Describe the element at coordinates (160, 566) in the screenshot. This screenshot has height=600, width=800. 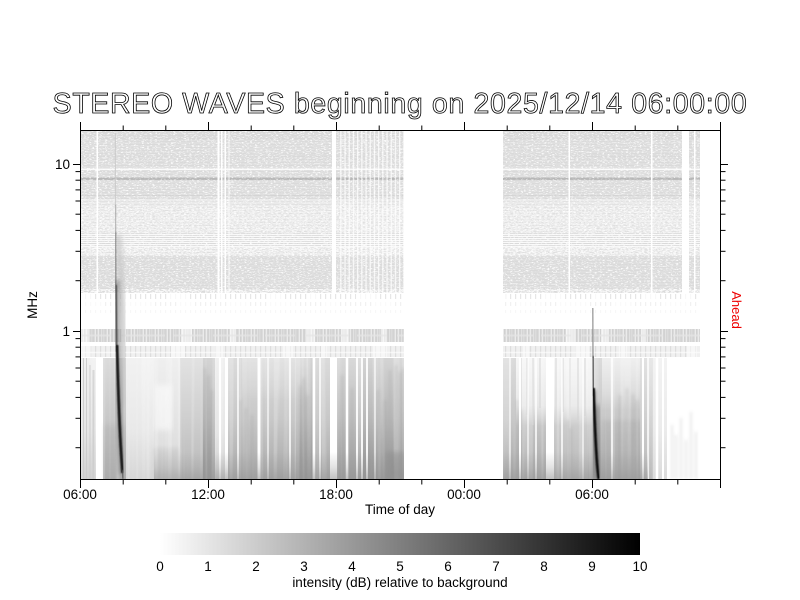
I see `svg-text: 0` at that location.